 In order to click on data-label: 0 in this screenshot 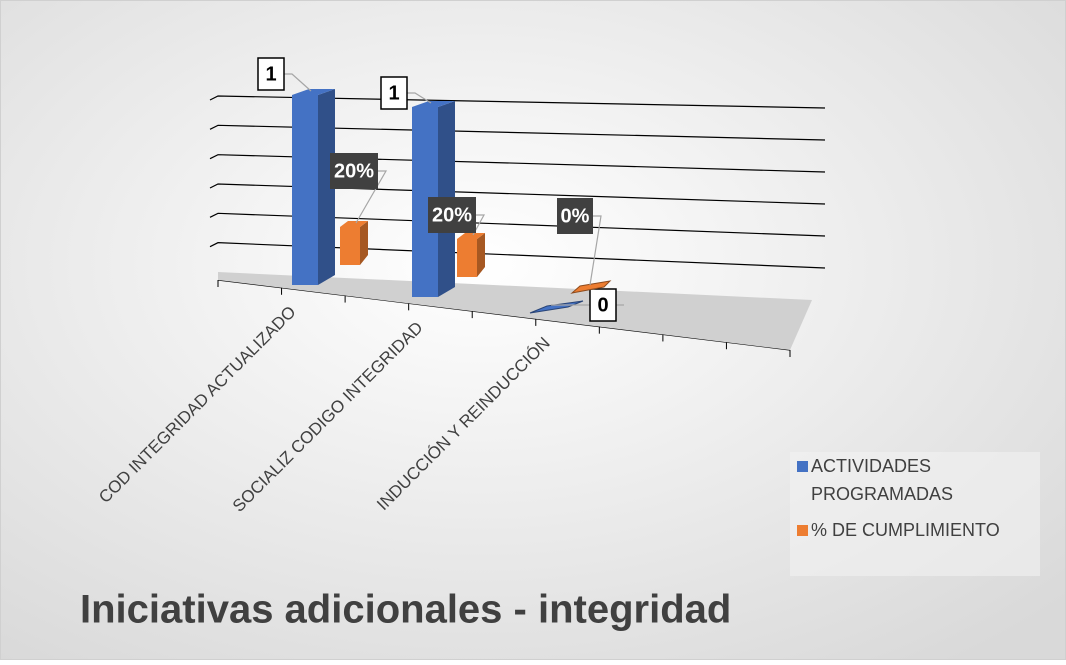, I will do `click(602, 305)`.